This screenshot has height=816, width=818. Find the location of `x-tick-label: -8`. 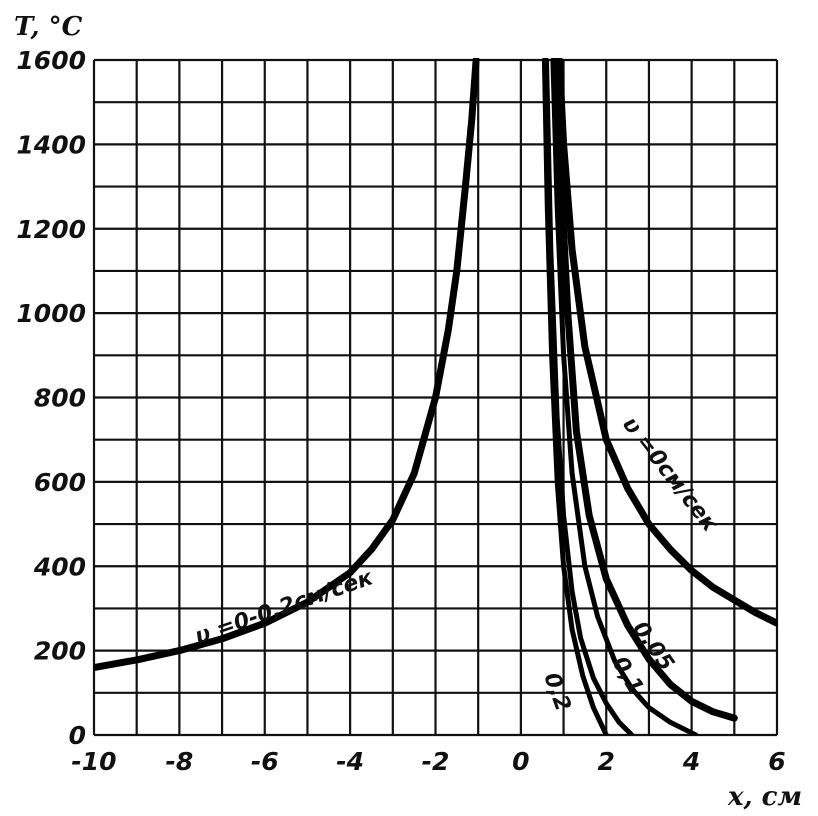

x-tick-label: -8 is located at coordinates (179, 761).